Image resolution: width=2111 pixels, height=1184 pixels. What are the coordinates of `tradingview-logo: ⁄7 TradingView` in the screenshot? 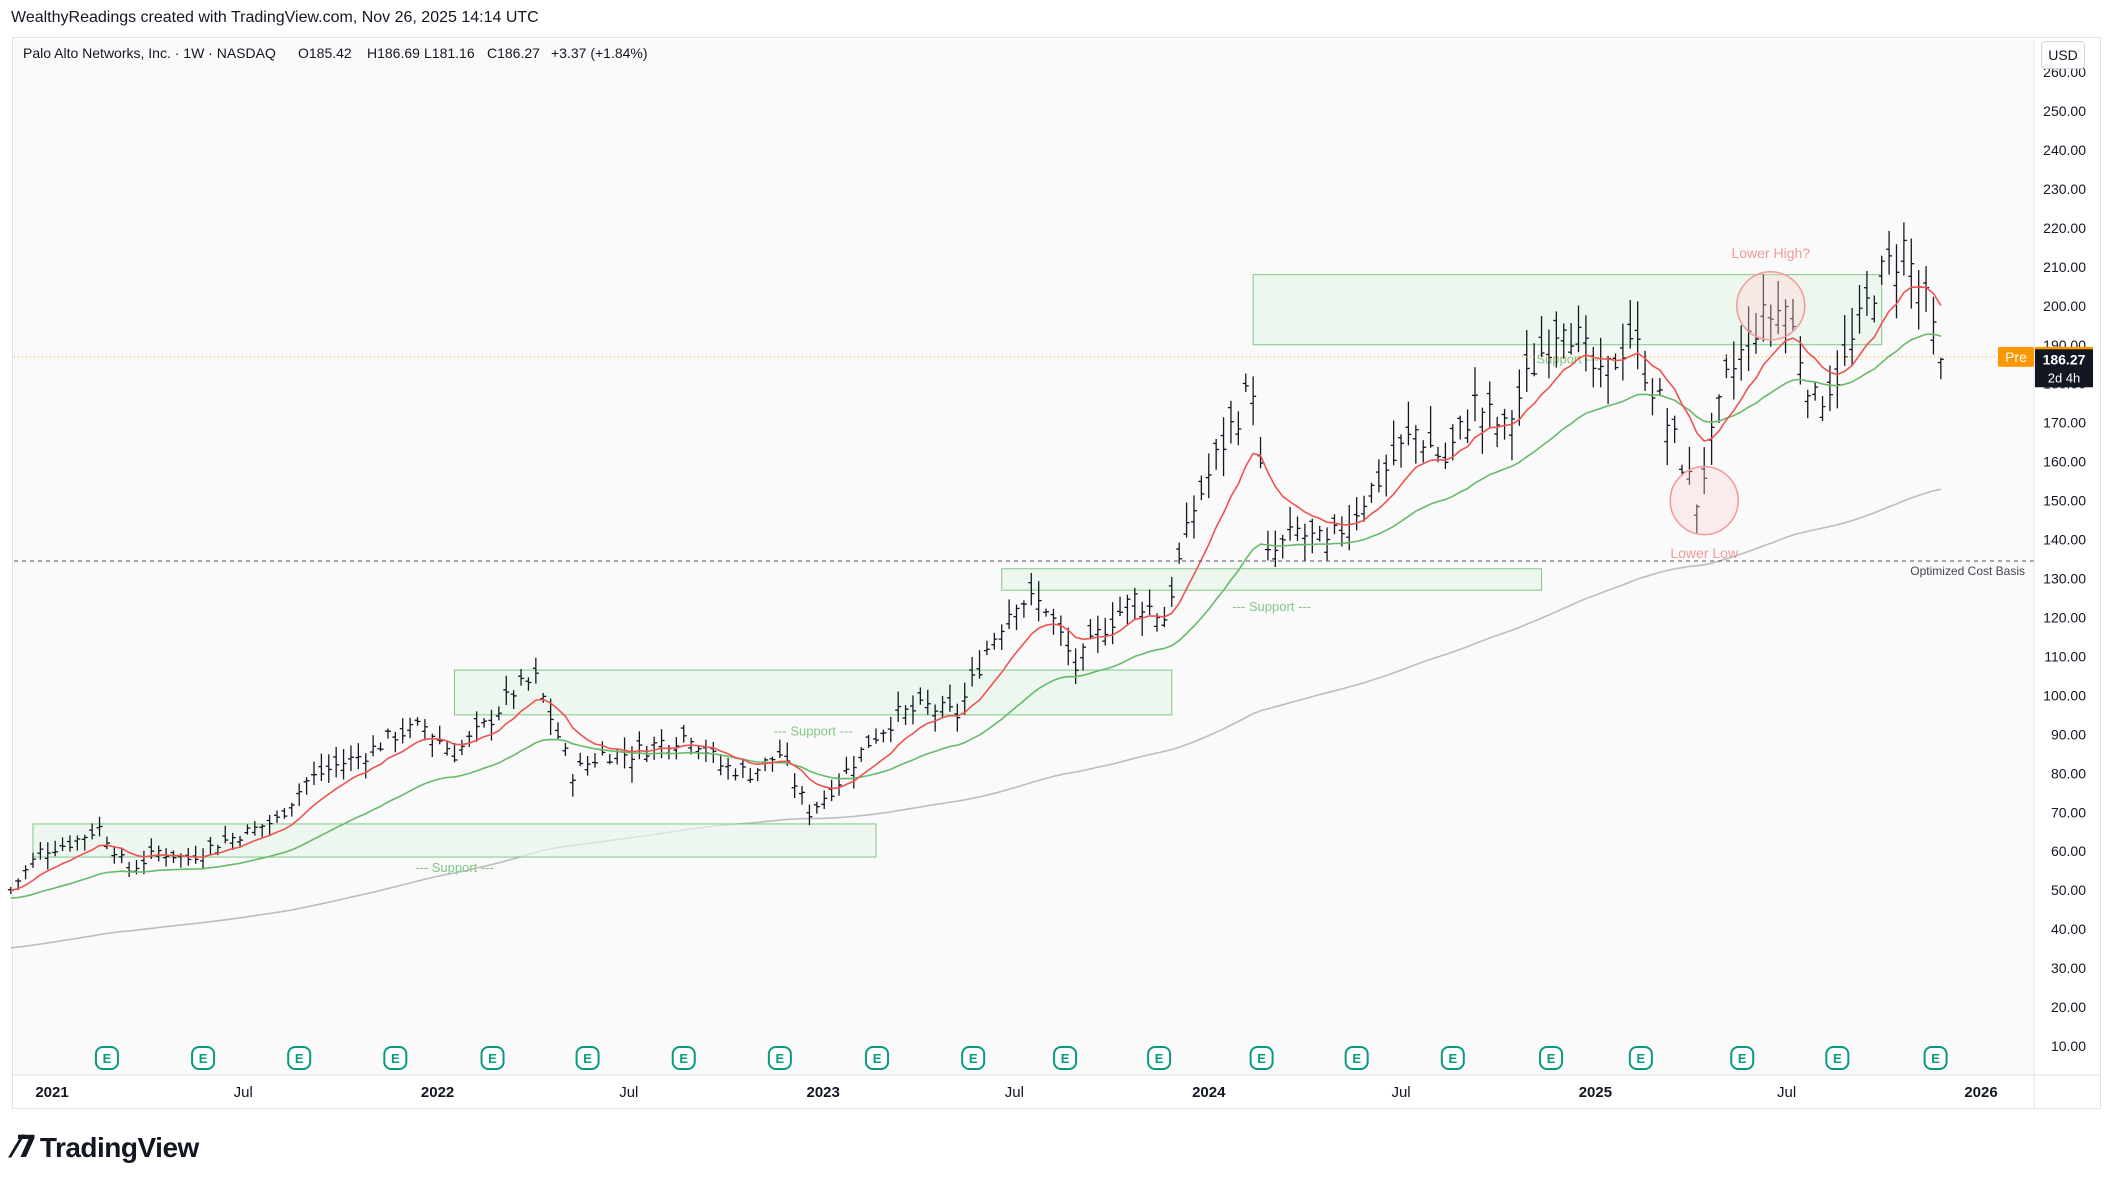 It's located at (106, 1147).